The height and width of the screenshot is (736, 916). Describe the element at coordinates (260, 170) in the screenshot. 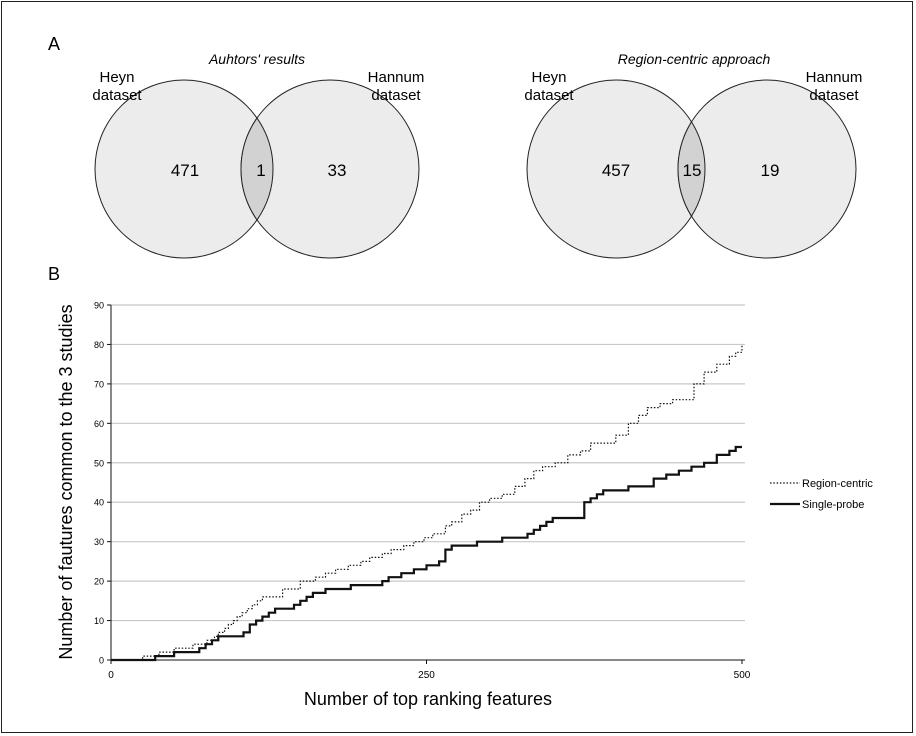

I see `venn-overlap-count: 1` at that location.